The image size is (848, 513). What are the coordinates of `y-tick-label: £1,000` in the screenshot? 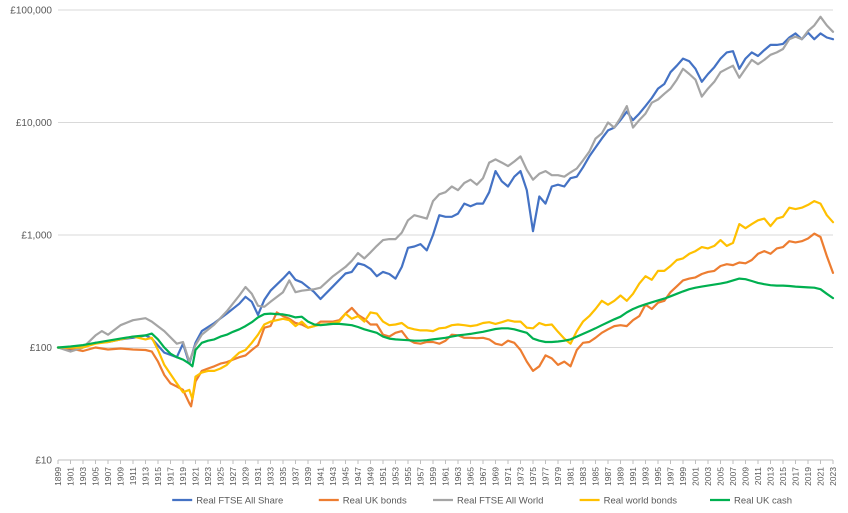 It's located at (36, 236).